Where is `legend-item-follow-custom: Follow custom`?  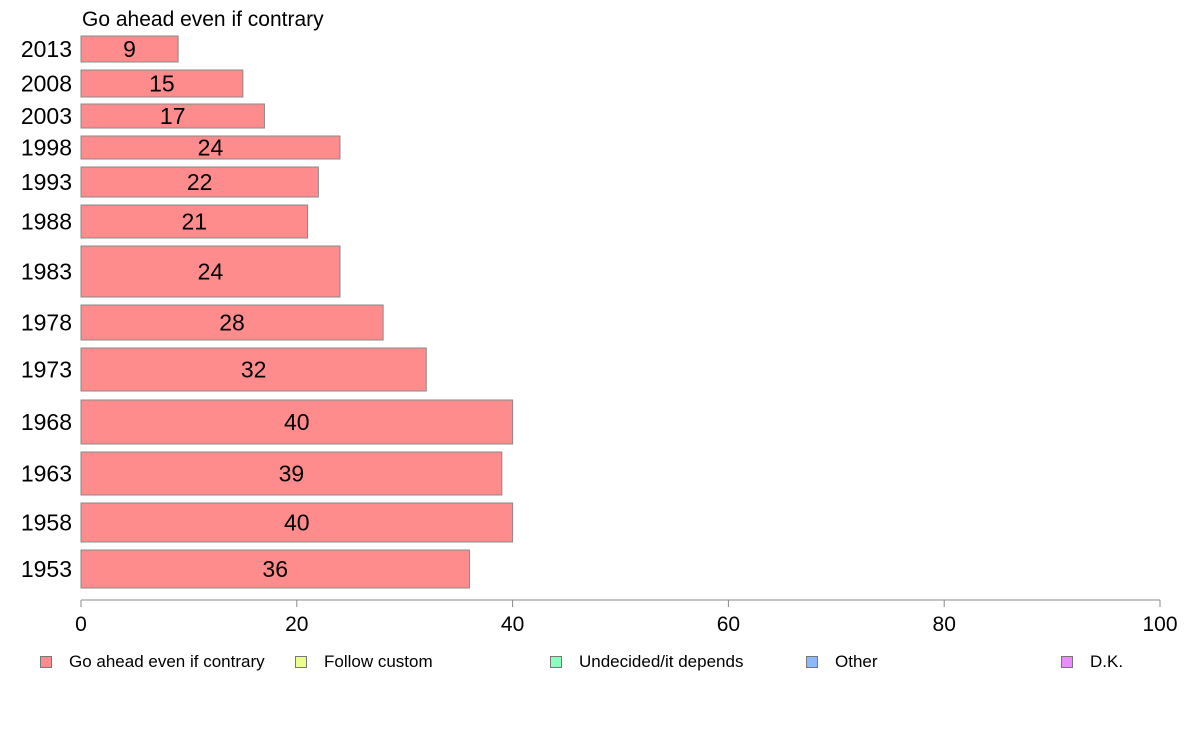 legend-item-follow-custom: Follow custom is located at coordinates (364, 662).